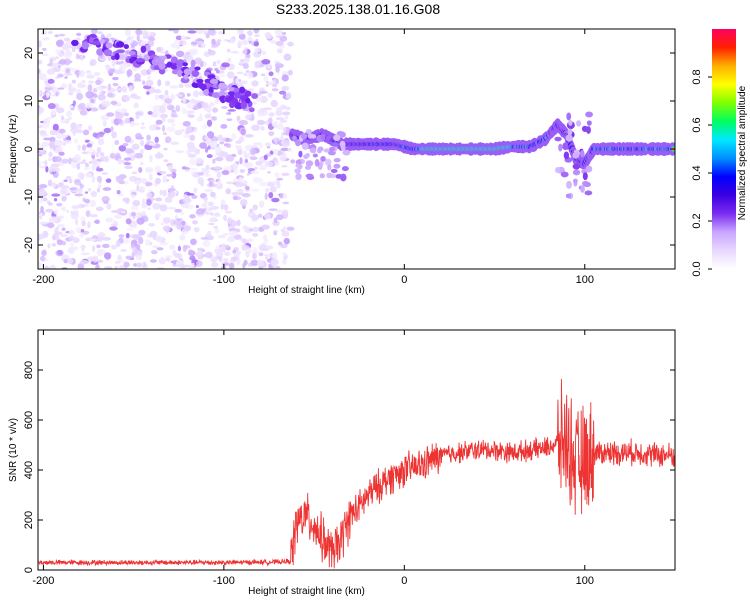 This screenshot has height=600, width=750. Describe the element at coordinates (306, 290) in the screenshot. I see `spectrogram-xlabel: Height of straight line (km)` at that location.